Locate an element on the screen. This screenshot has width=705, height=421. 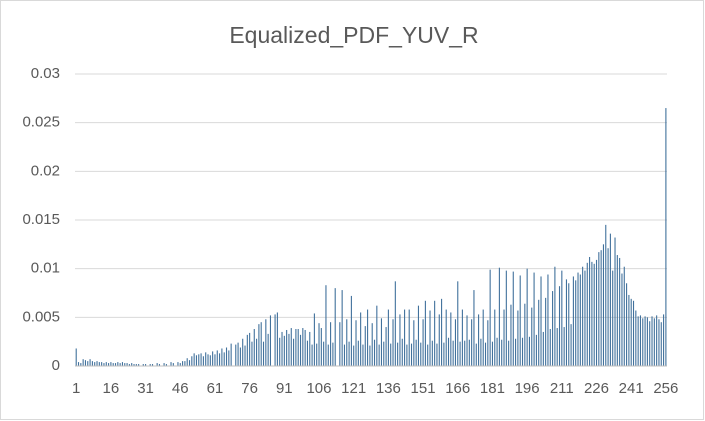
y-tick-label: 0 is located at coordinates (56, 365).